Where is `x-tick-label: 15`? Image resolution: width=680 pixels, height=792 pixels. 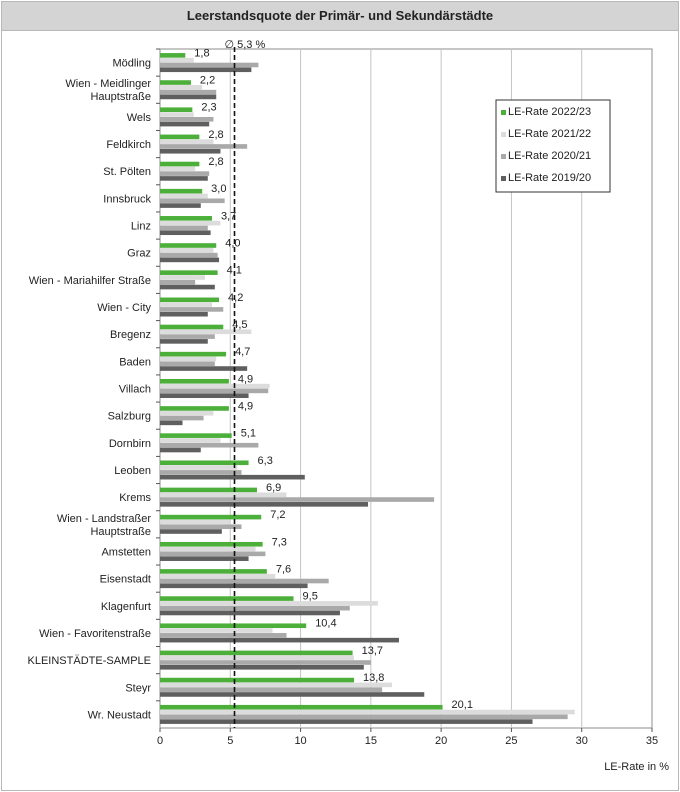
x-tick-label: 15 is located at coordinates (371, 741).